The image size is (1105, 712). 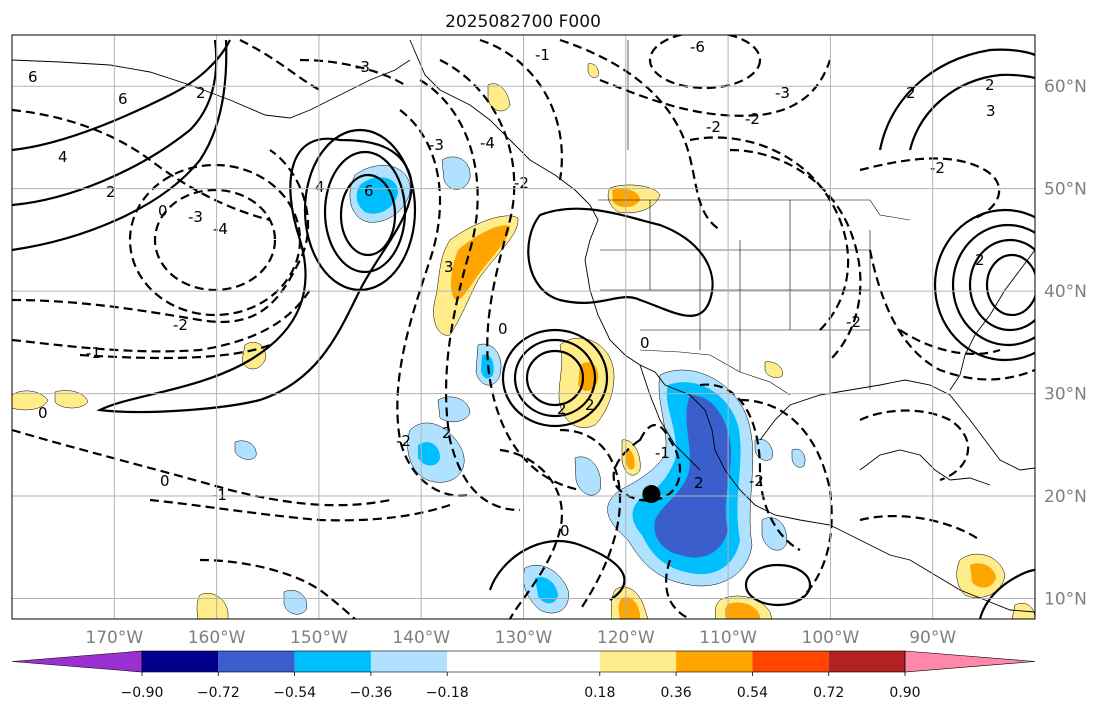 I want to click on latitude-label: 60°N, so click(x=1065, y=87).